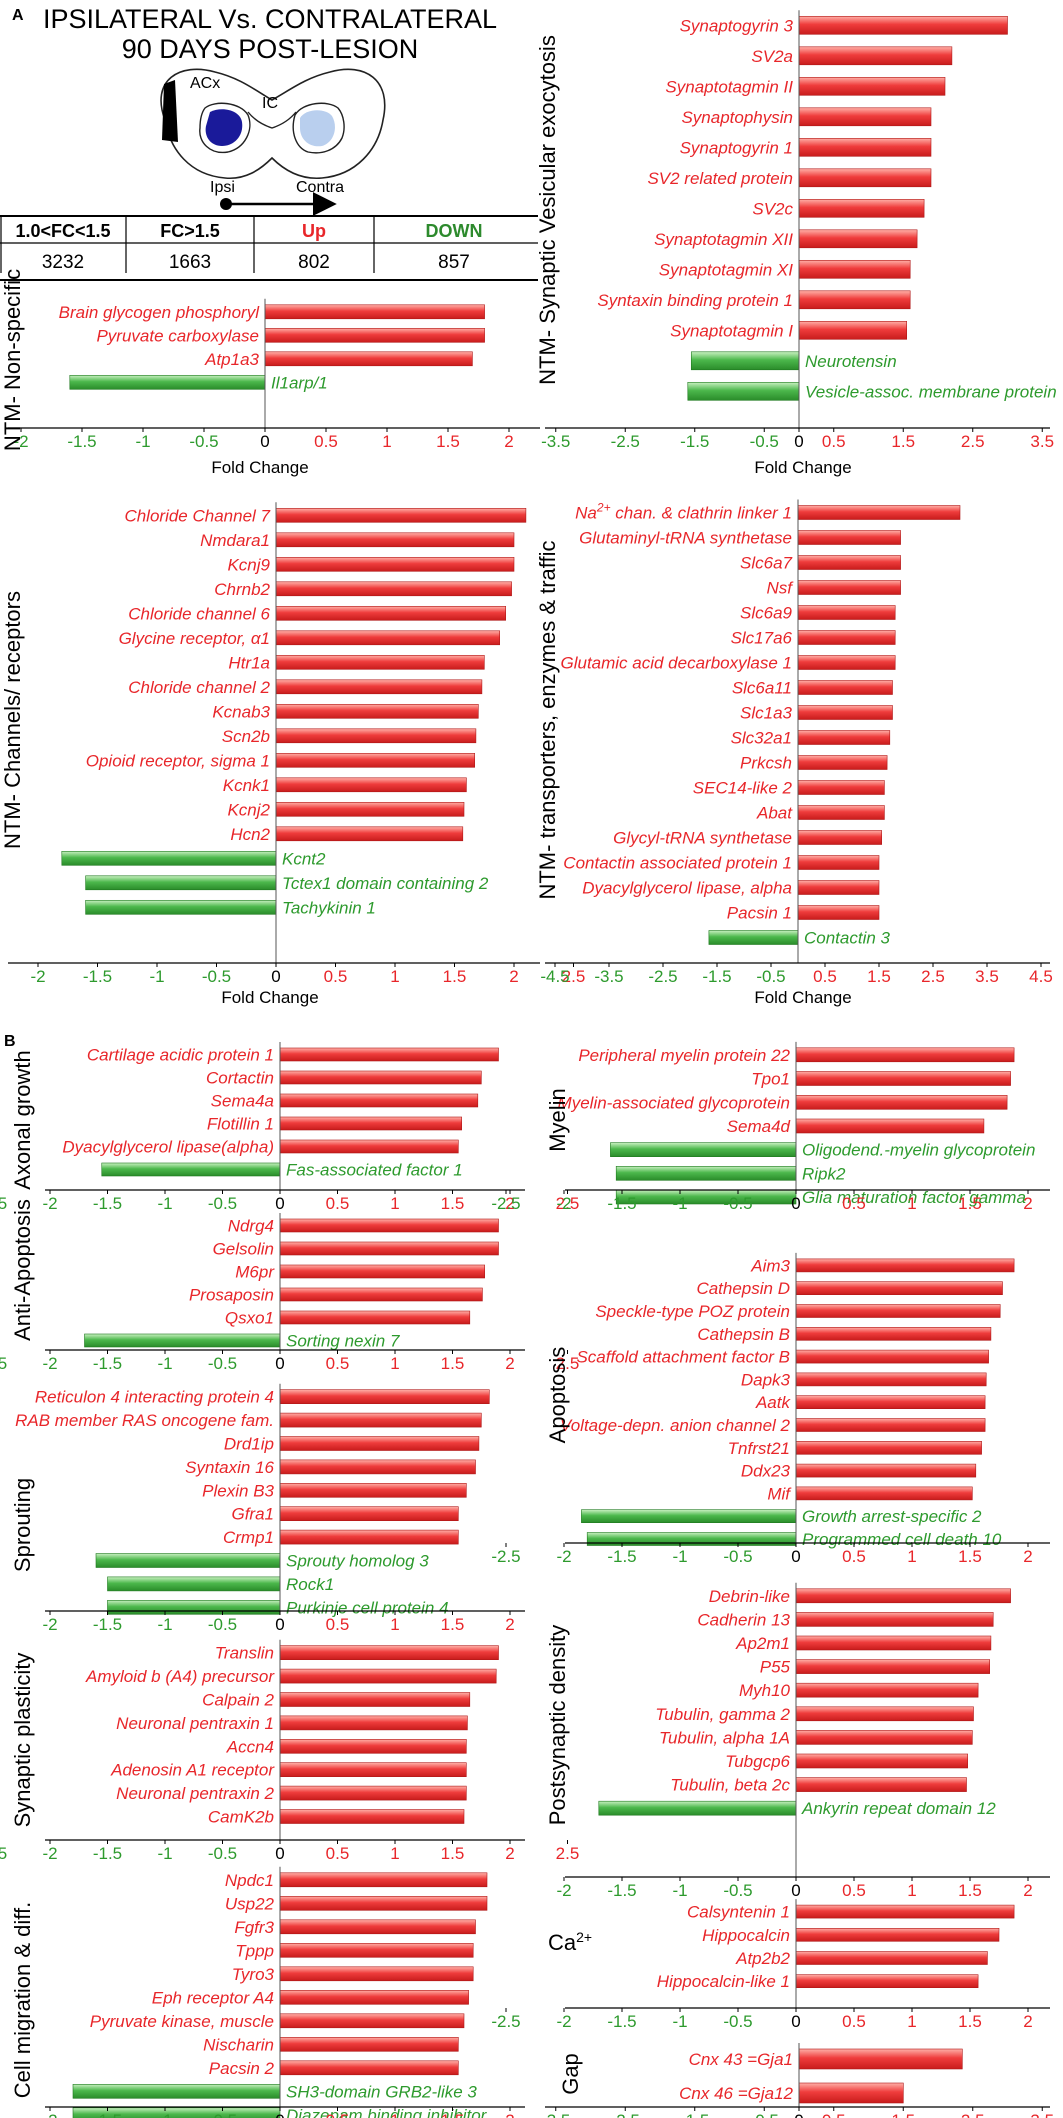  Describe the element at coordinates (231, 359) in the screenshot. I see `bar-label: Atp1a3` at that location.